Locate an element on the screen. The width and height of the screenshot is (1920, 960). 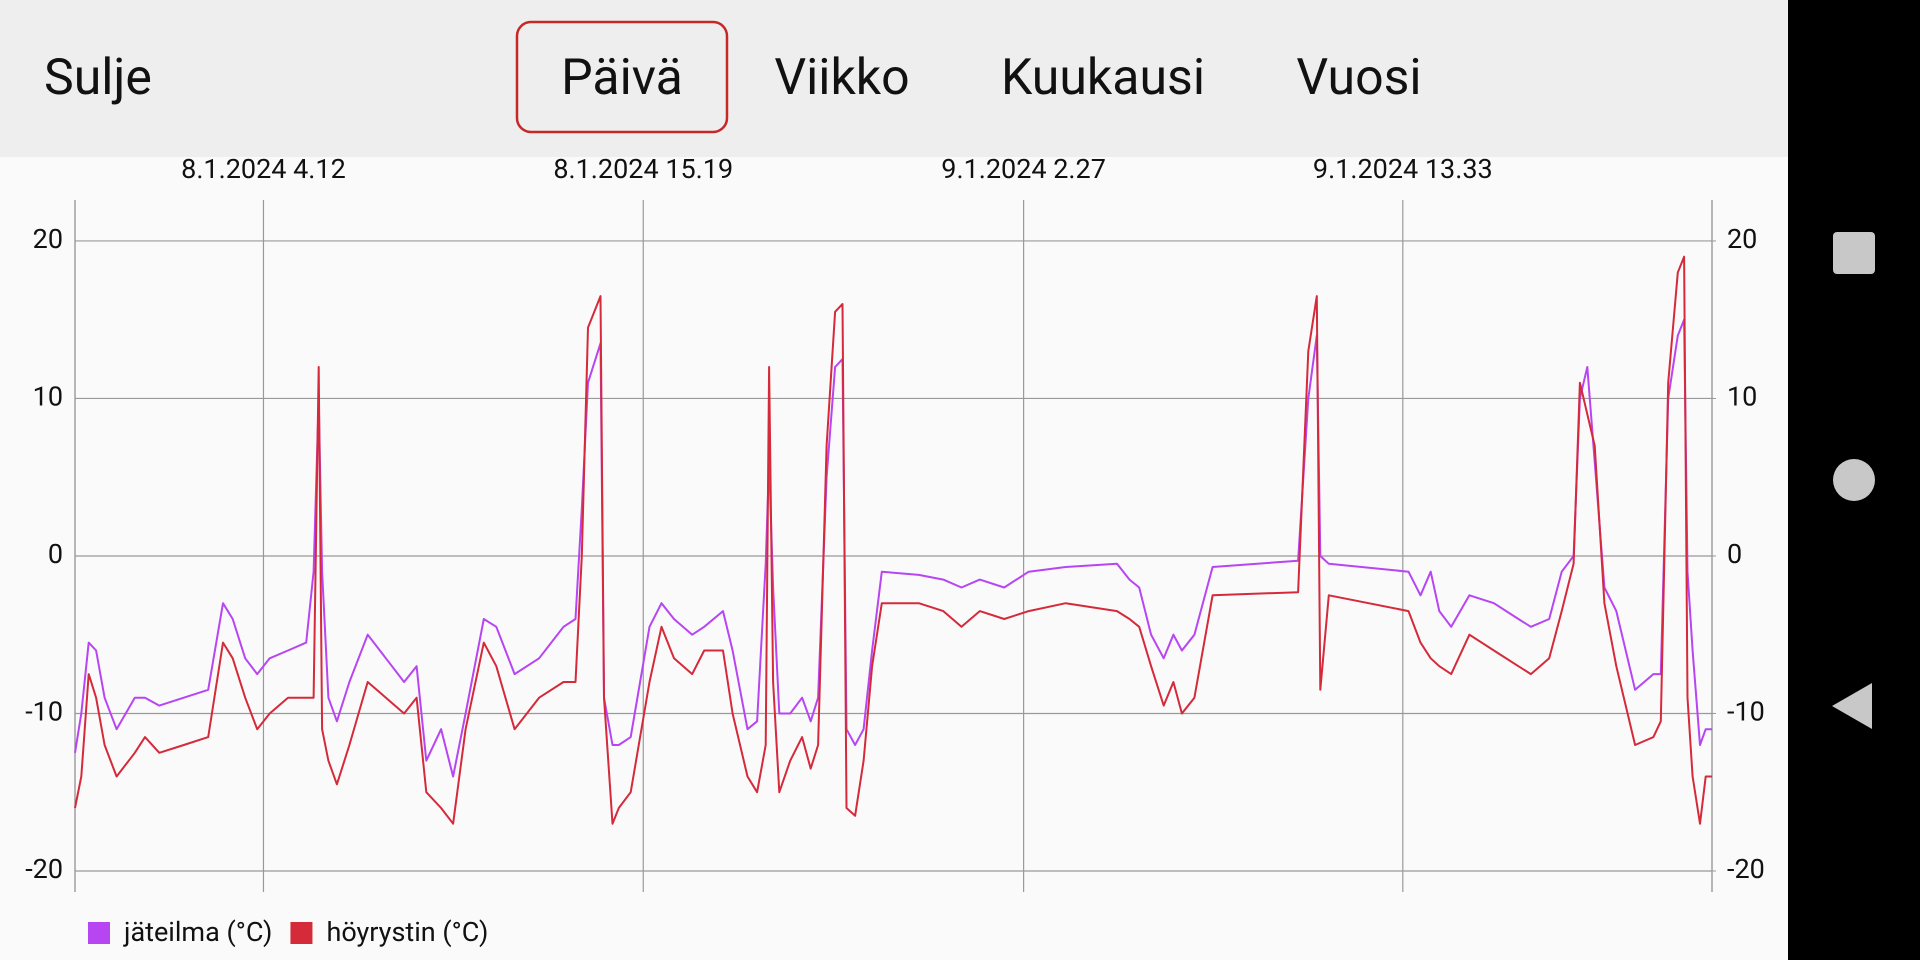
close-button: Sulje is located at coordinates (98, 78).